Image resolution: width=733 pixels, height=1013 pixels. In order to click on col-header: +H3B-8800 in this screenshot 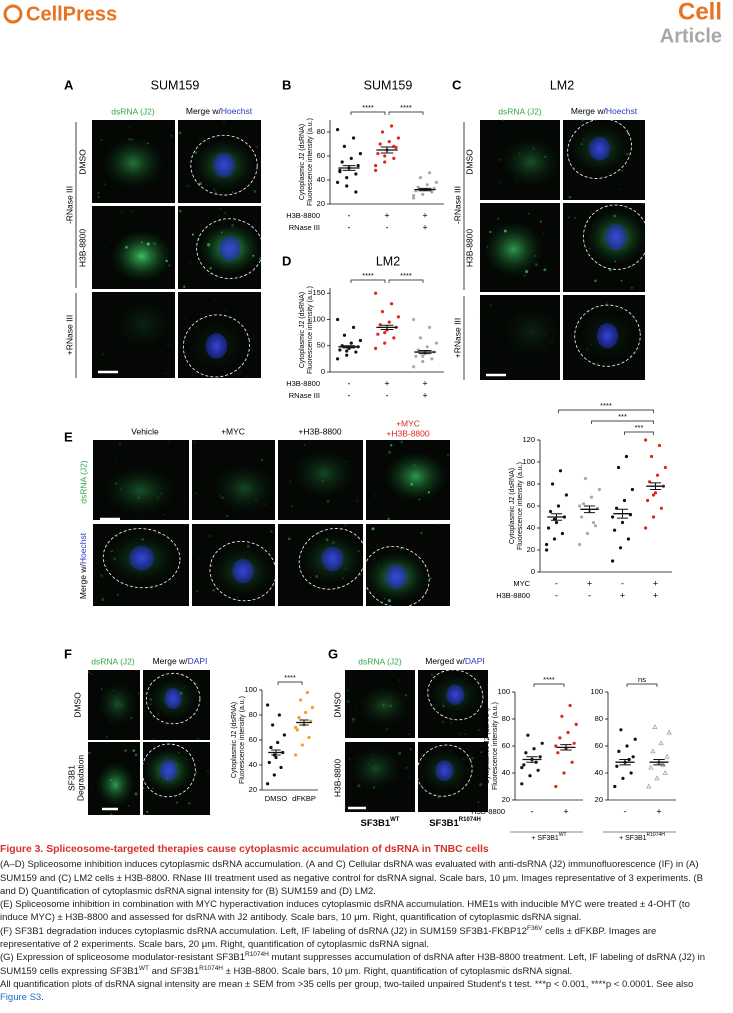, I will do `click(408, 433)`.